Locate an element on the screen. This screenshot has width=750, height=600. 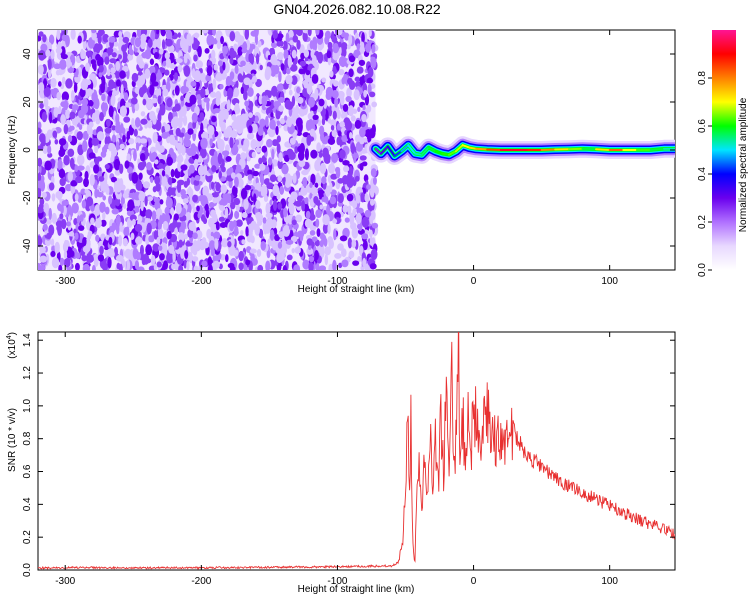
signal-core is located at coordinates (446, 154).